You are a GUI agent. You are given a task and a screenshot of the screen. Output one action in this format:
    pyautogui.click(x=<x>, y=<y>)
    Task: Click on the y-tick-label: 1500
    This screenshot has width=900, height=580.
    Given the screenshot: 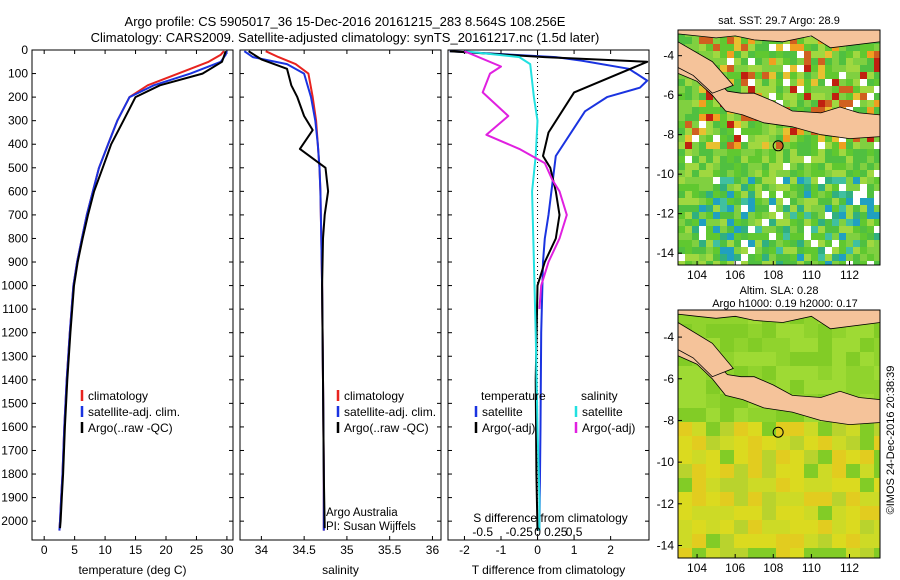 What is the action you would take?
    pyautogui.click(x=14, y=403)
    